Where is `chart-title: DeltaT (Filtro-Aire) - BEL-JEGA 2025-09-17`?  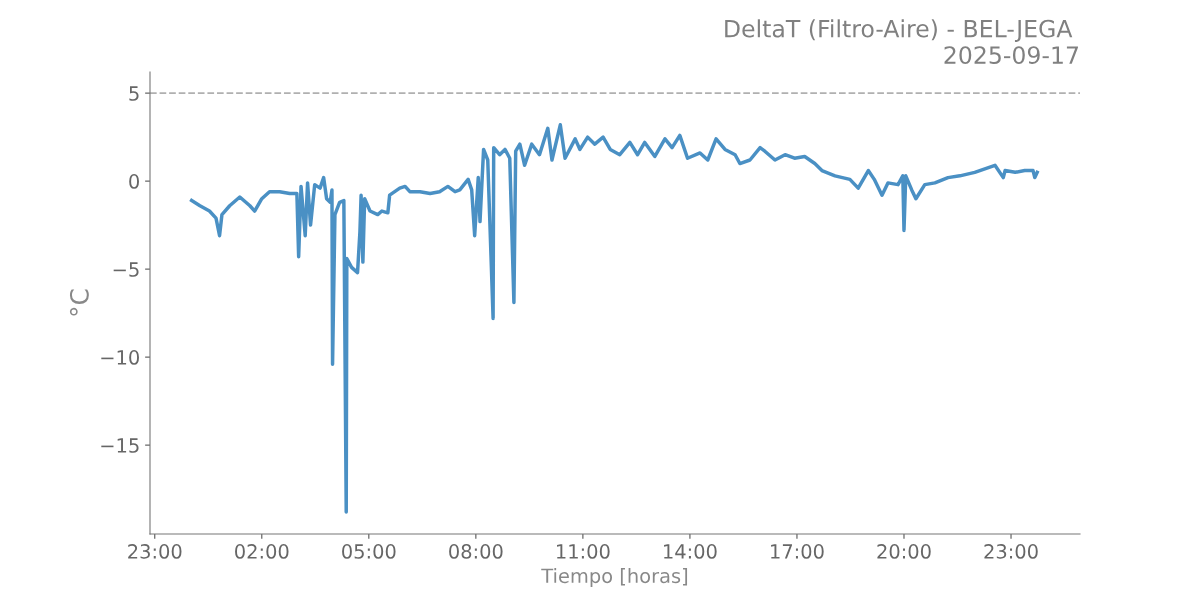
chart-title: DeltaT (Filtro-Aire) - BEL-JEGA 2025-09-17 is located at coordinates (901, 41).